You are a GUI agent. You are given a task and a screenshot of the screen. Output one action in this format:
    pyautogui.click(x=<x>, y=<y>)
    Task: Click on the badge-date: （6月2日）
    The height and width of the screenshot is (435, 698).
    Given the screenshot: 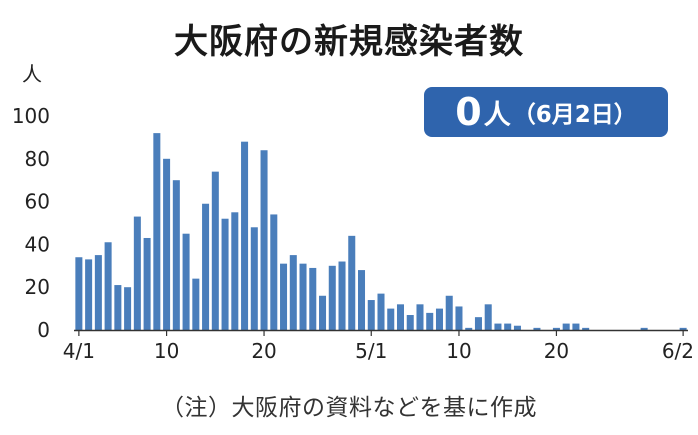 What is the action you would take?
    pyautogui.click(x=574, y=115)
    